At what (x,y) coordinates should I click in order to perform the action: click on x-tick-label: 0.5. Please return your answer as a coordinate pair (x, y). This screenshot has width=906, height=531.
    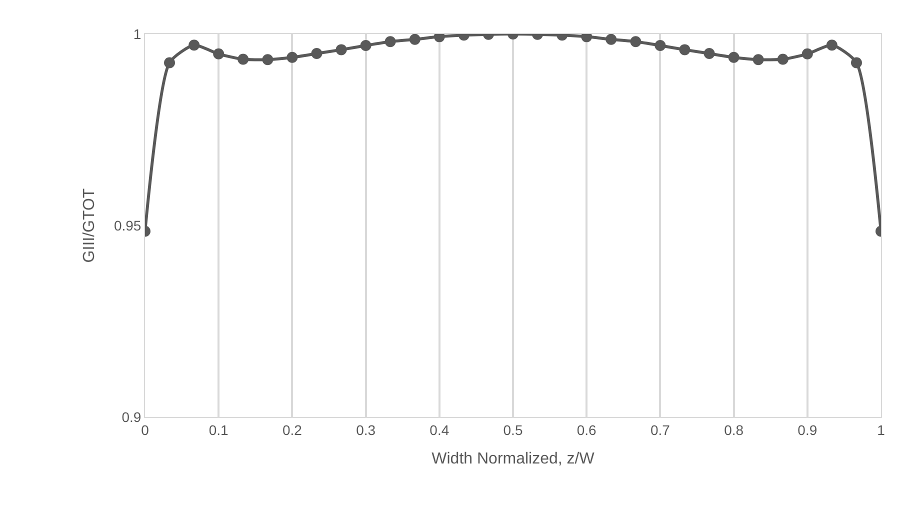
    Looking at the image, I should click on (513, 430).